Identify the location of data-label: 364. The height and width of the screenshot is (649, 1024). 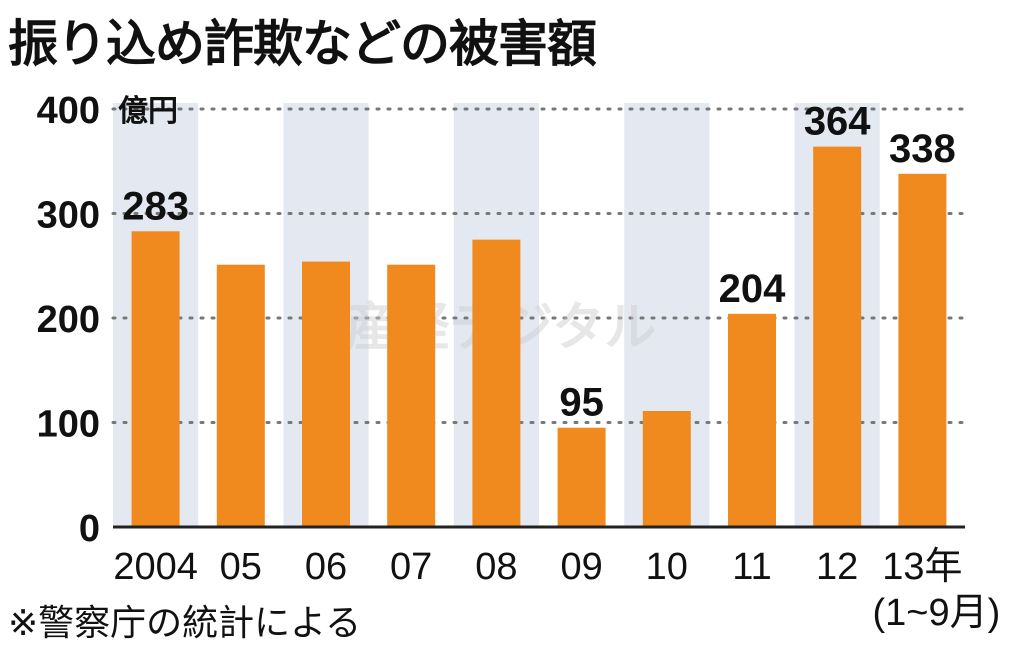
(837, 122).